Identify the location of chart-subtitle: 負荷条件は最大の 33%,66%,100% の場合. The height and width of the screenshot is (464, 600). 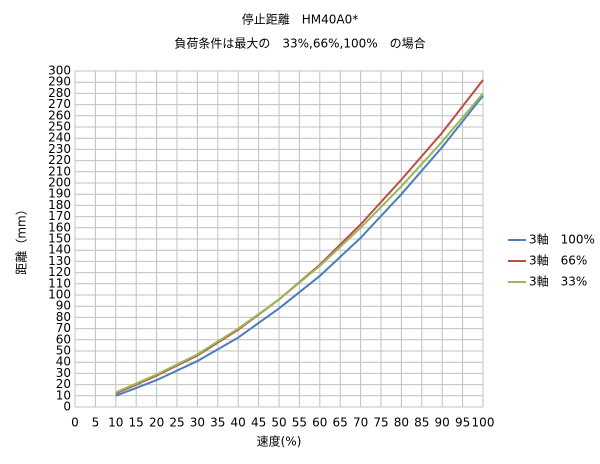
(299, 43).